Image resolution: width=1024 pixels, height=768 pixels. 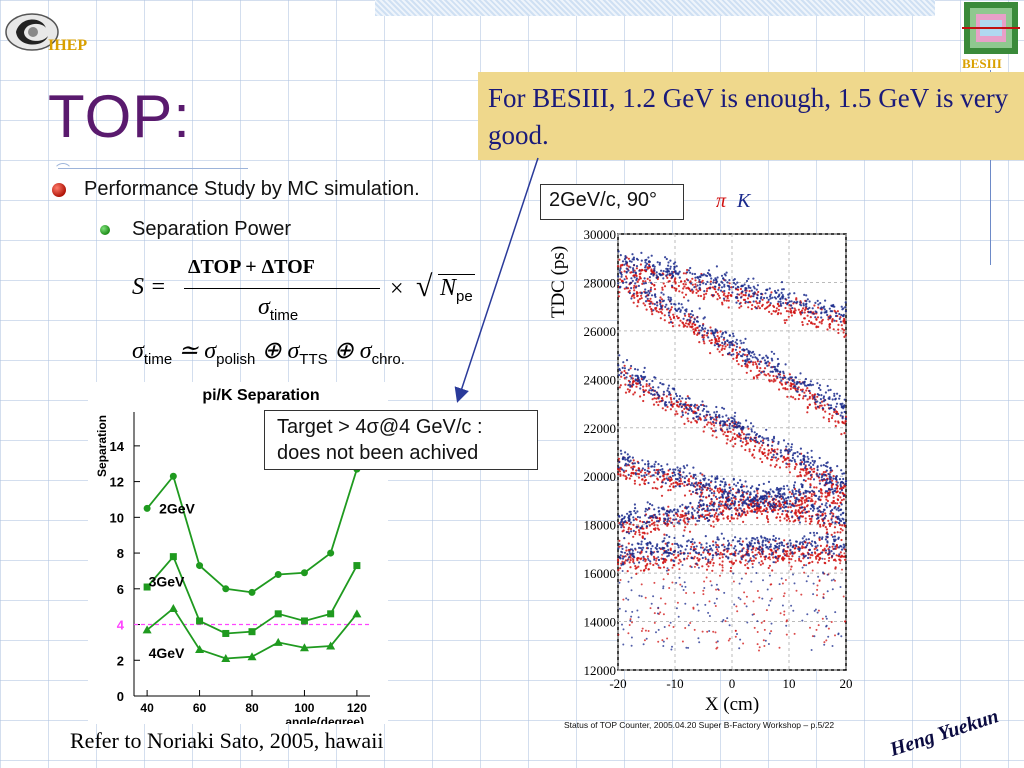 What do you see at coordinates (252, 189) in the screenshot?
I see `bullet-text: Performance Study by MC simulation.` at bounding box center [252, 189].